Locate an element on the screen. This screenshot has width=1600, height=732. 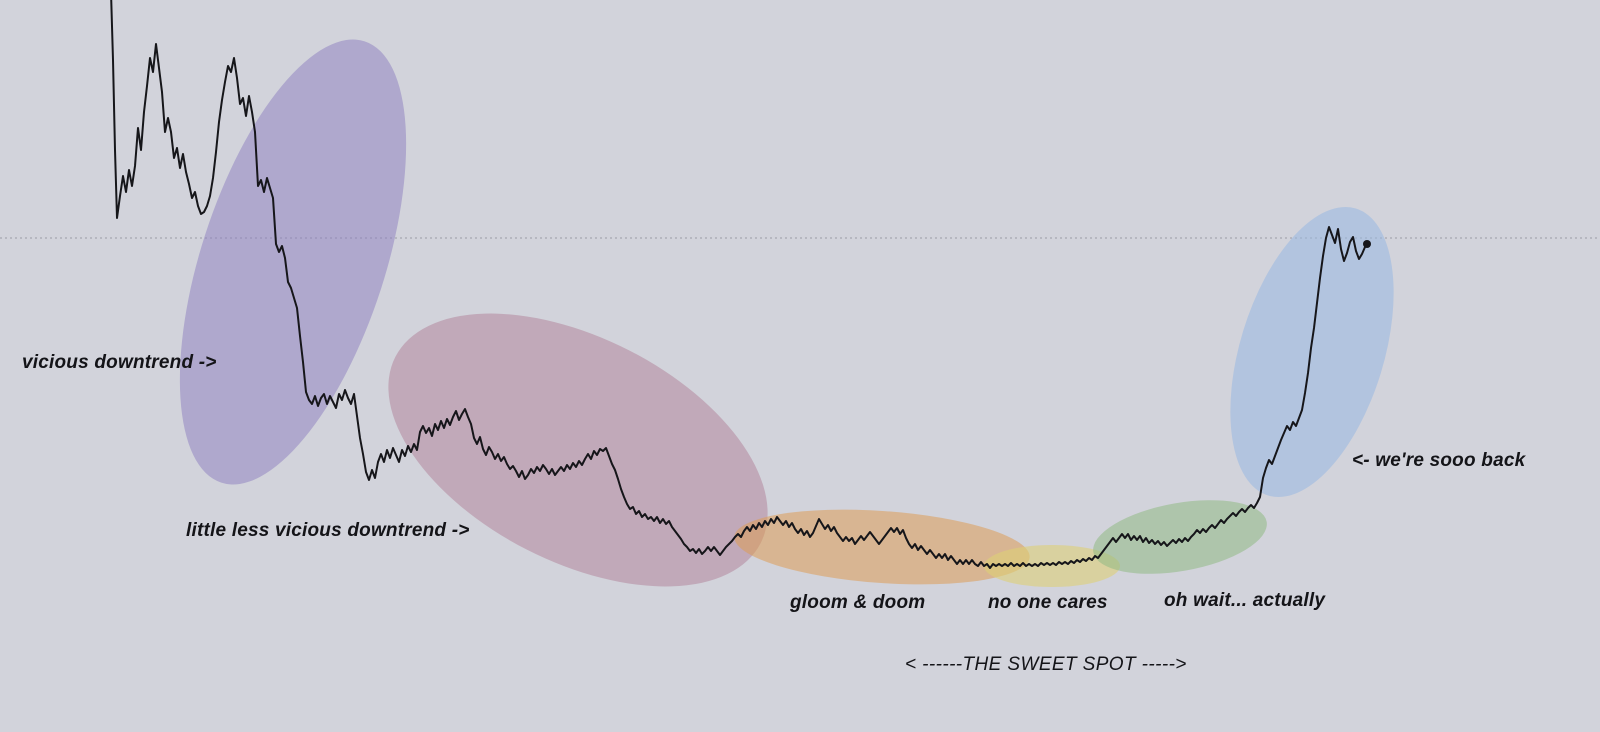
oh-wait-highlight-ellipse is located at coordinates (1180, 537).